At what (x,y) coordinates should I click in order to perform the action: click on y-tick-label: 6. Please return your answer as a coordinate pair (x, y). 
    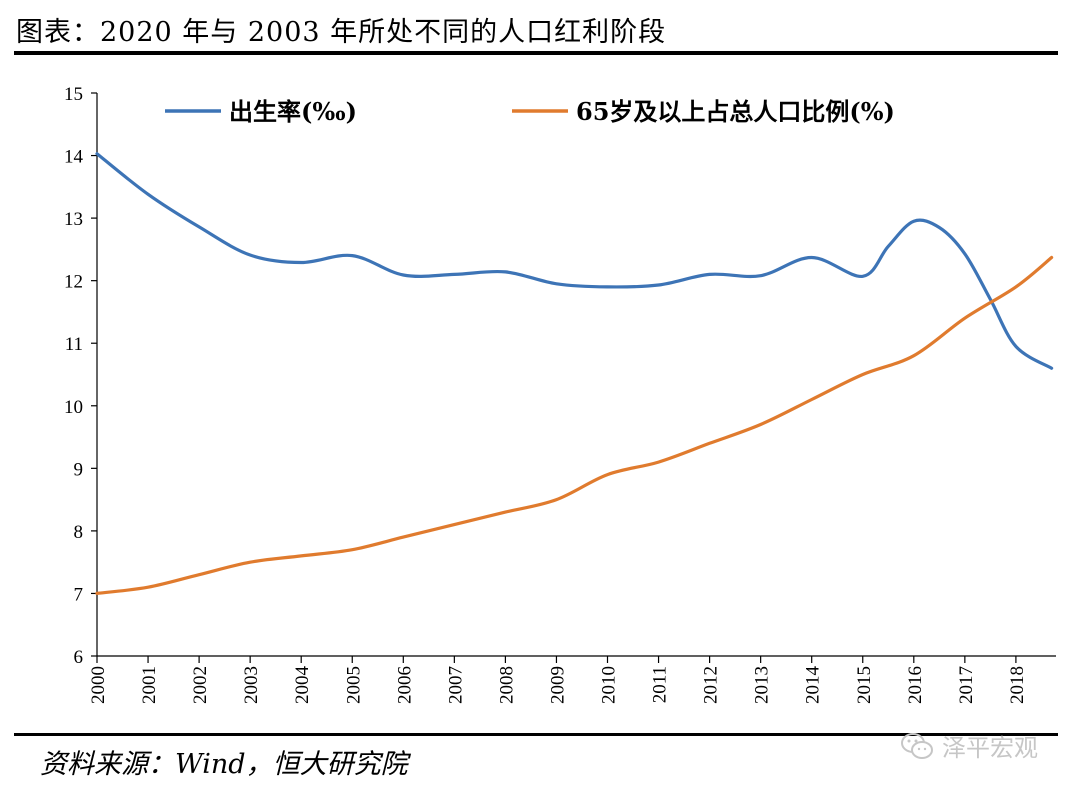
    Looking at the image, I should click on (79, 657).